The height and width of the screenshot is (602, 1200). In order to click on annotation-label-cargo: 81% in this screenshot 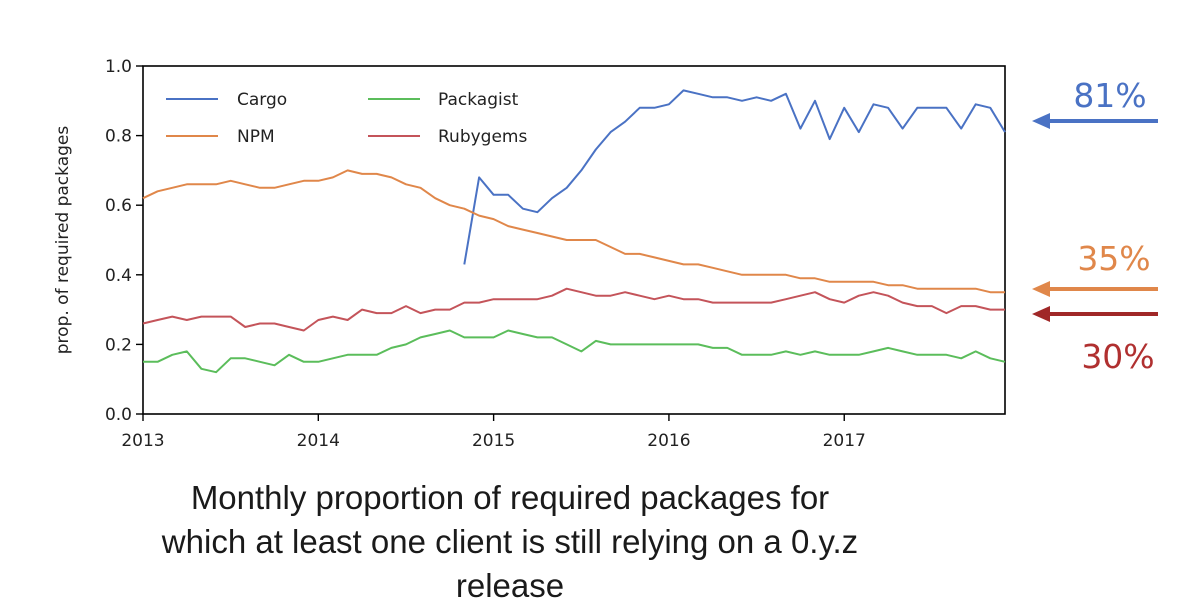, I will do `click(1109, 95)`.